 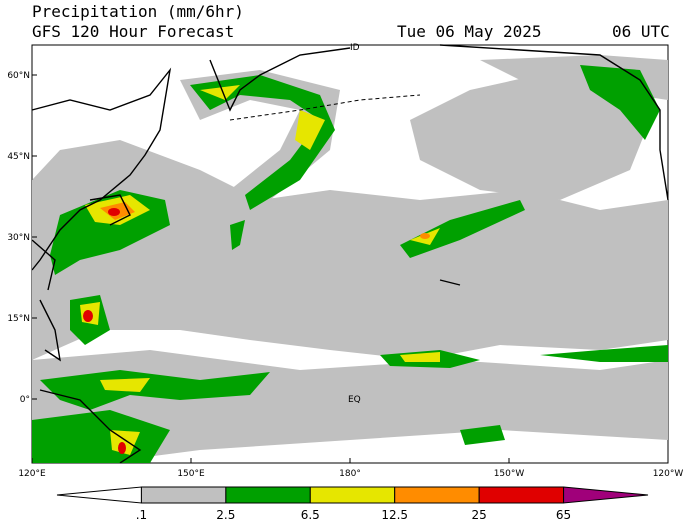 What do you see at coordinates (355, 48) in the screenshot?
I see `marker: ID` at bounding box center [355, 48].